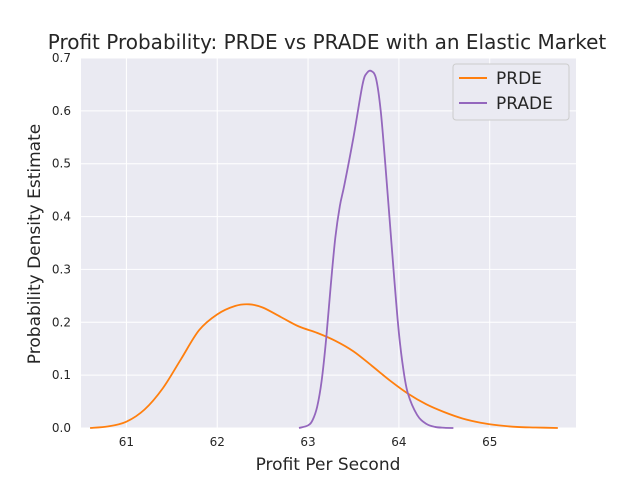 This screenshot has width=640, height=480. What do you see at coordinates (489, 442) in the screenshot?
I see `x-tick-label: 65` at bounding box center [489, 442].